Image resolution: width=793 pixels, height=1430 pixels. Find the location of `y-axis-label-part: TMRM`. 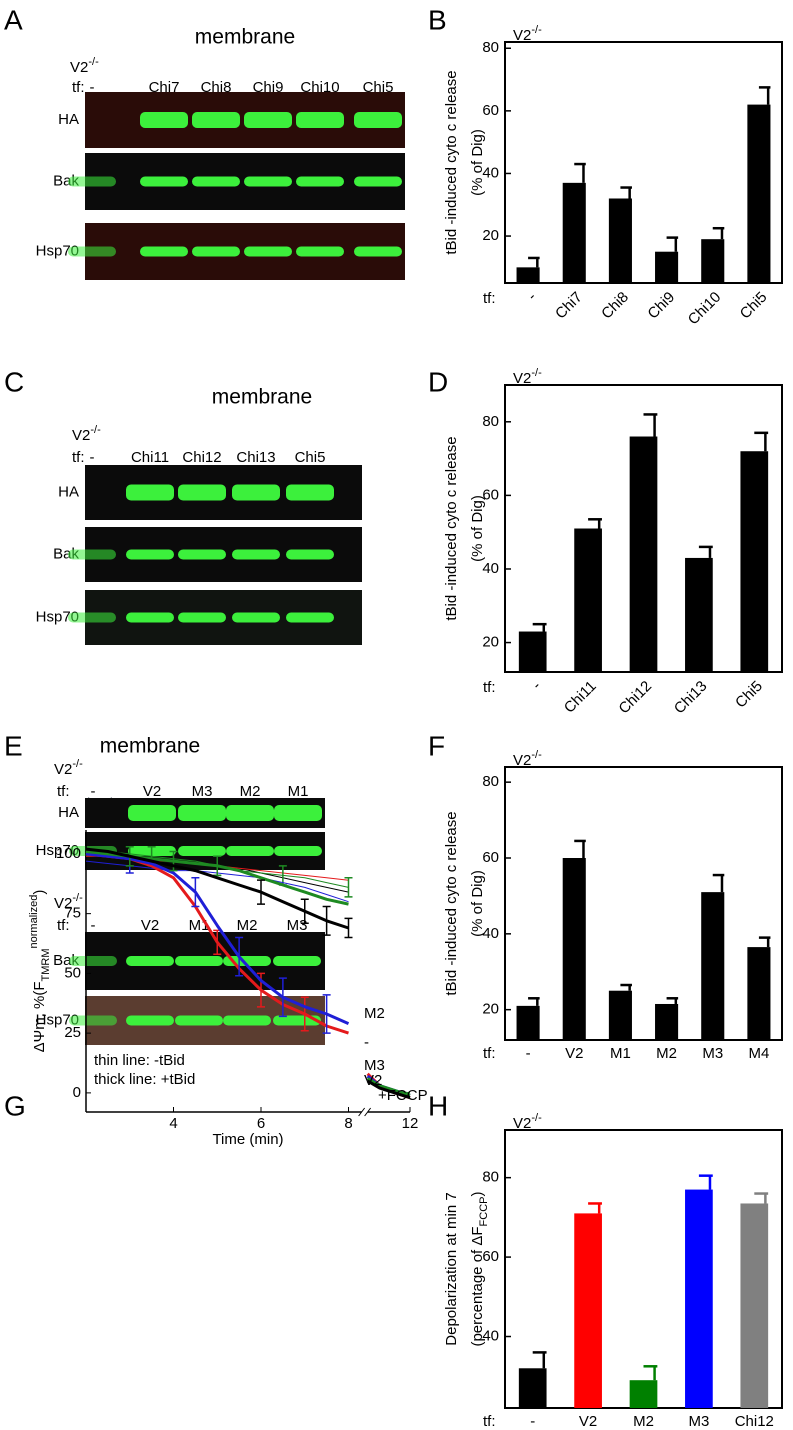

y-axis-label-part: TMRM is located at coordinates (46, 964).